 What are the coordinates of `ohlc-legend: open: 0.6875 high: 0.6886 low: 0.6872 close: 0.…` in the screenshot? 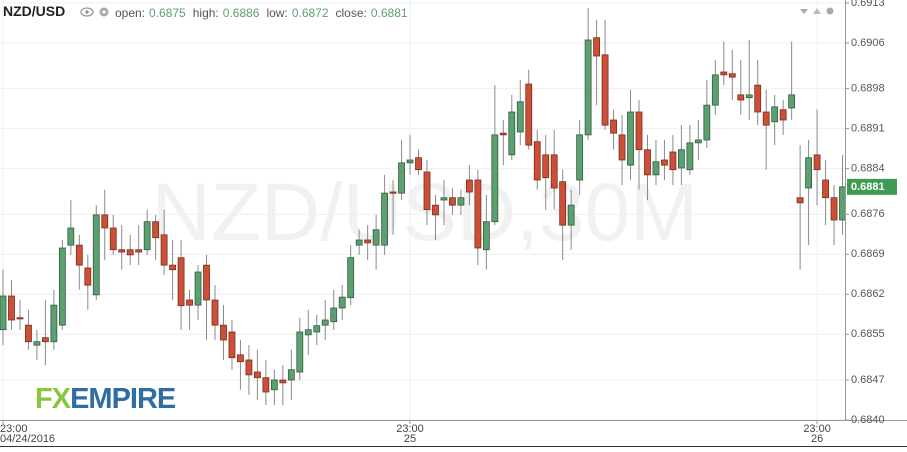 It's located at (261, 13).